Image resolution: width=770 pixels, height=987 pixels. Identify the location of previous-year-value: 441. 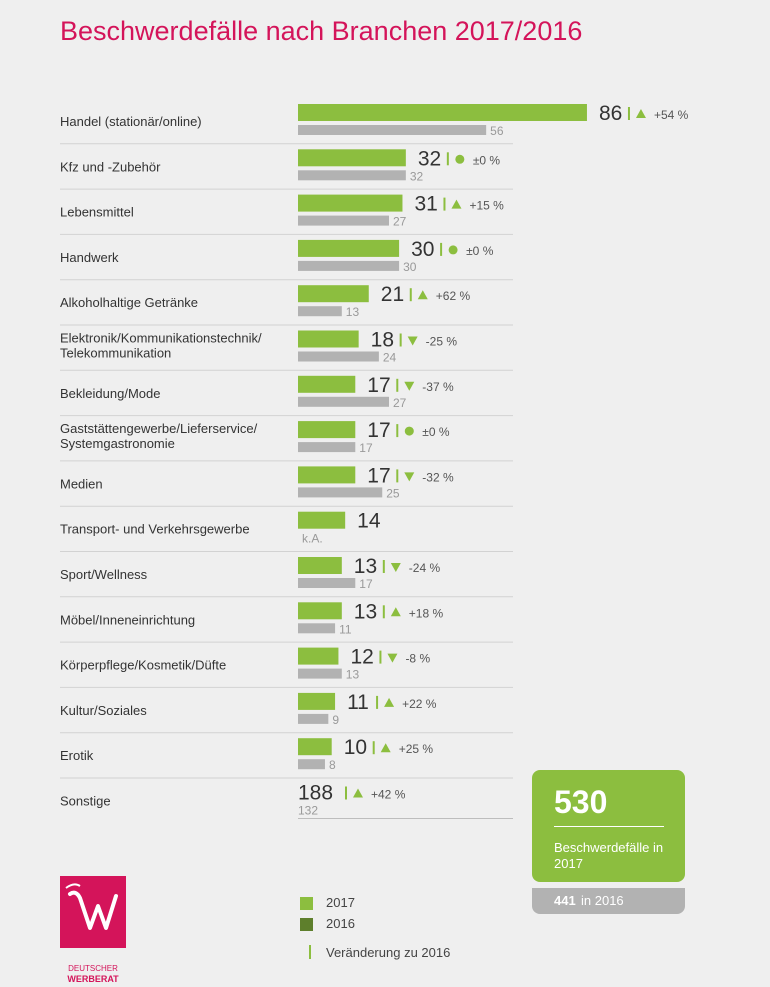
(565, 900).